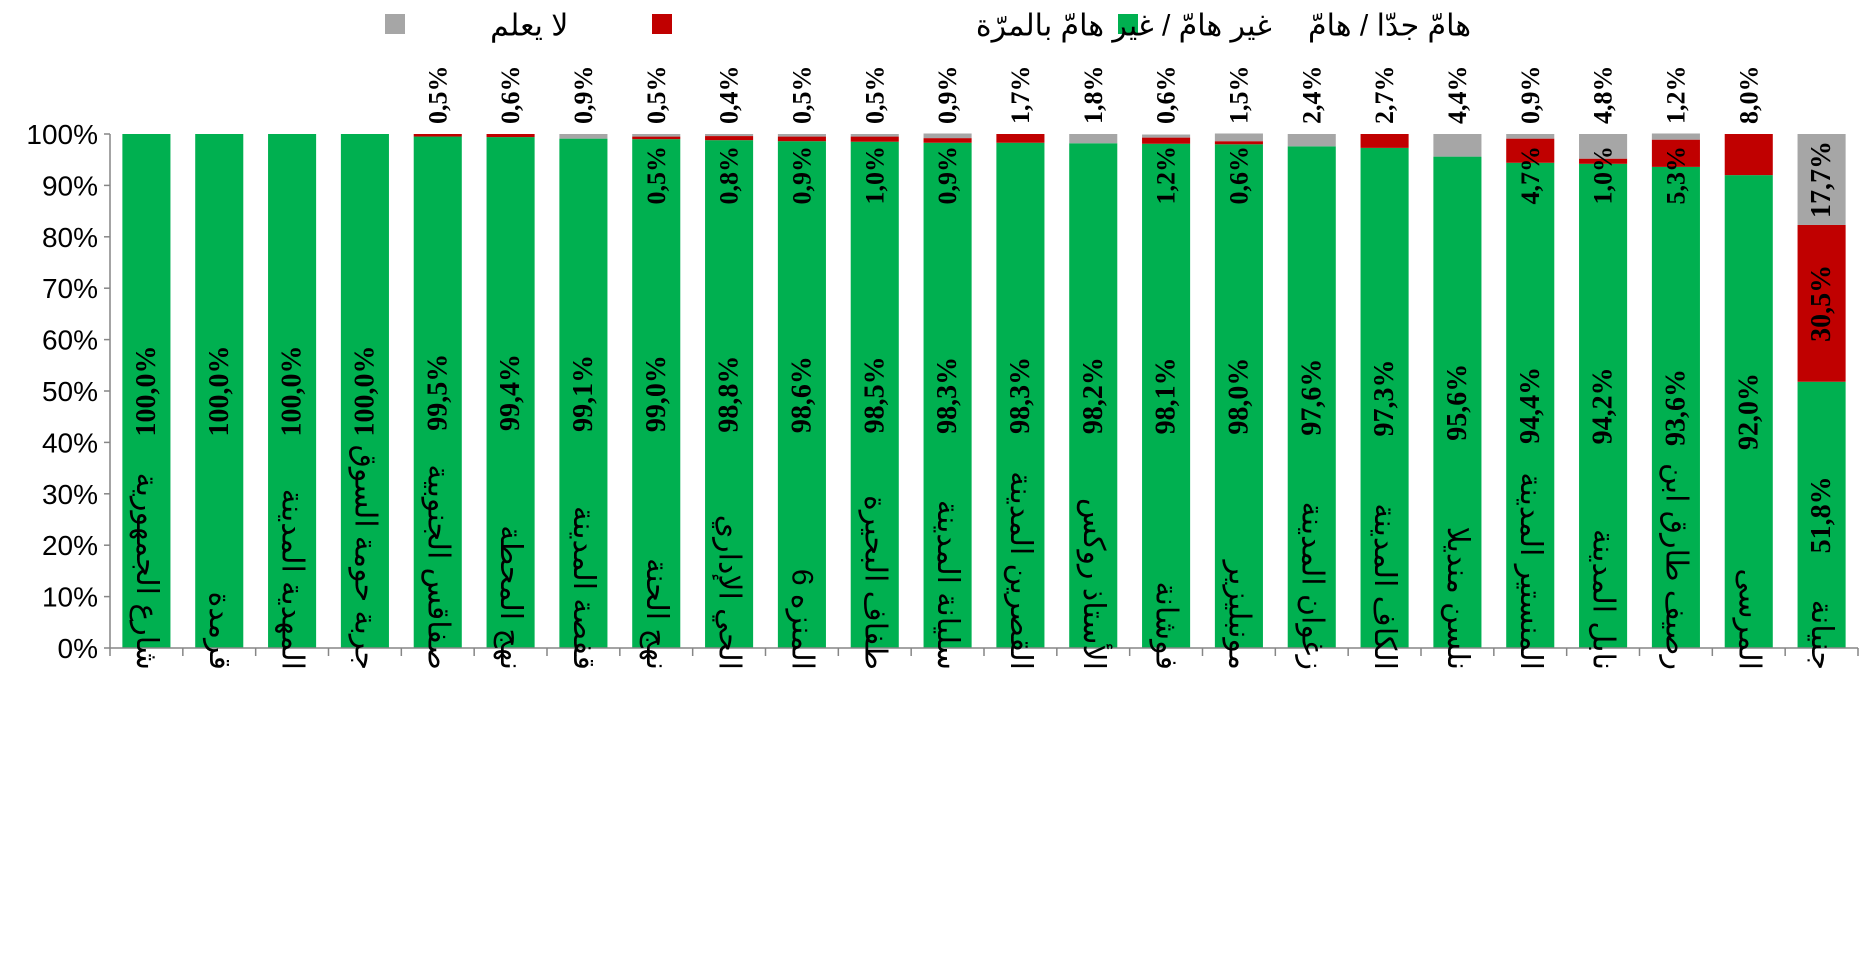 The image size is (1860, 954). Describe the element at coordinates (529, 27) in the screenshot. I see `legend-label-3: لا يعلم` at that location.